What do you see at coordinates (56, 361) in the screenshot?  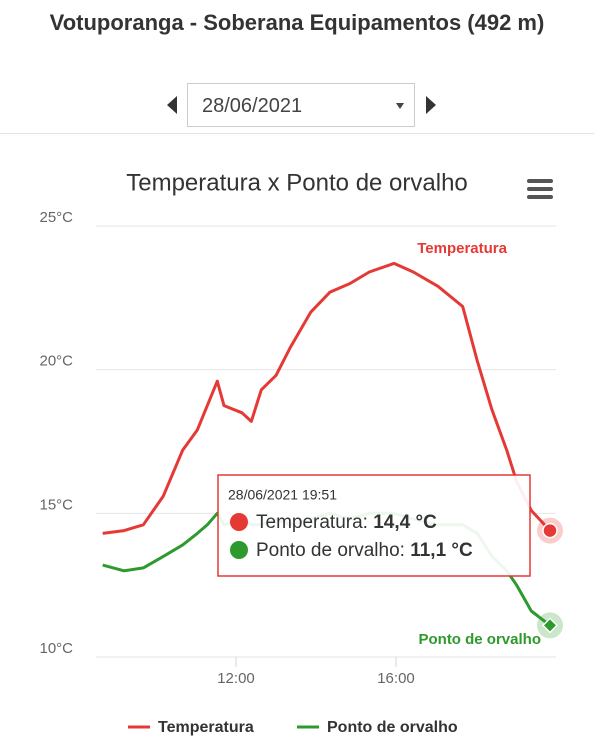 I see `y-tick-label: 20°C` at bounding box center [56, 361].